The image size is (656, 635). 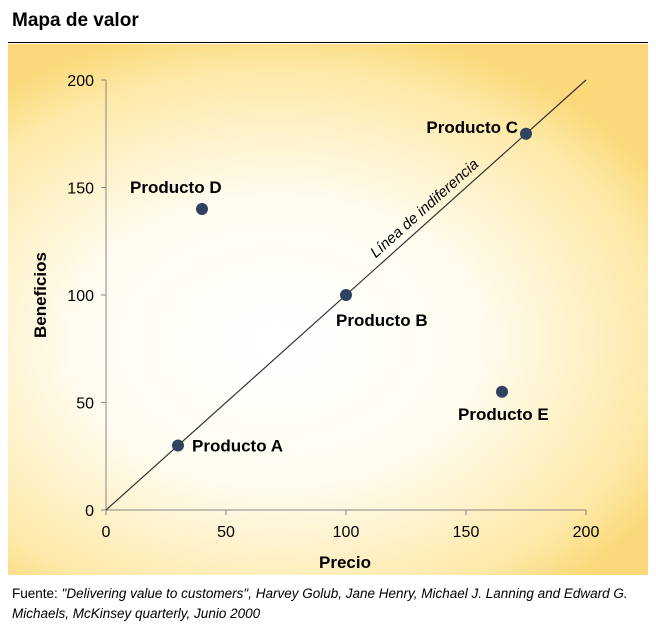 I want to click on x-axis-label: Precio, so click(x=345, y=562).